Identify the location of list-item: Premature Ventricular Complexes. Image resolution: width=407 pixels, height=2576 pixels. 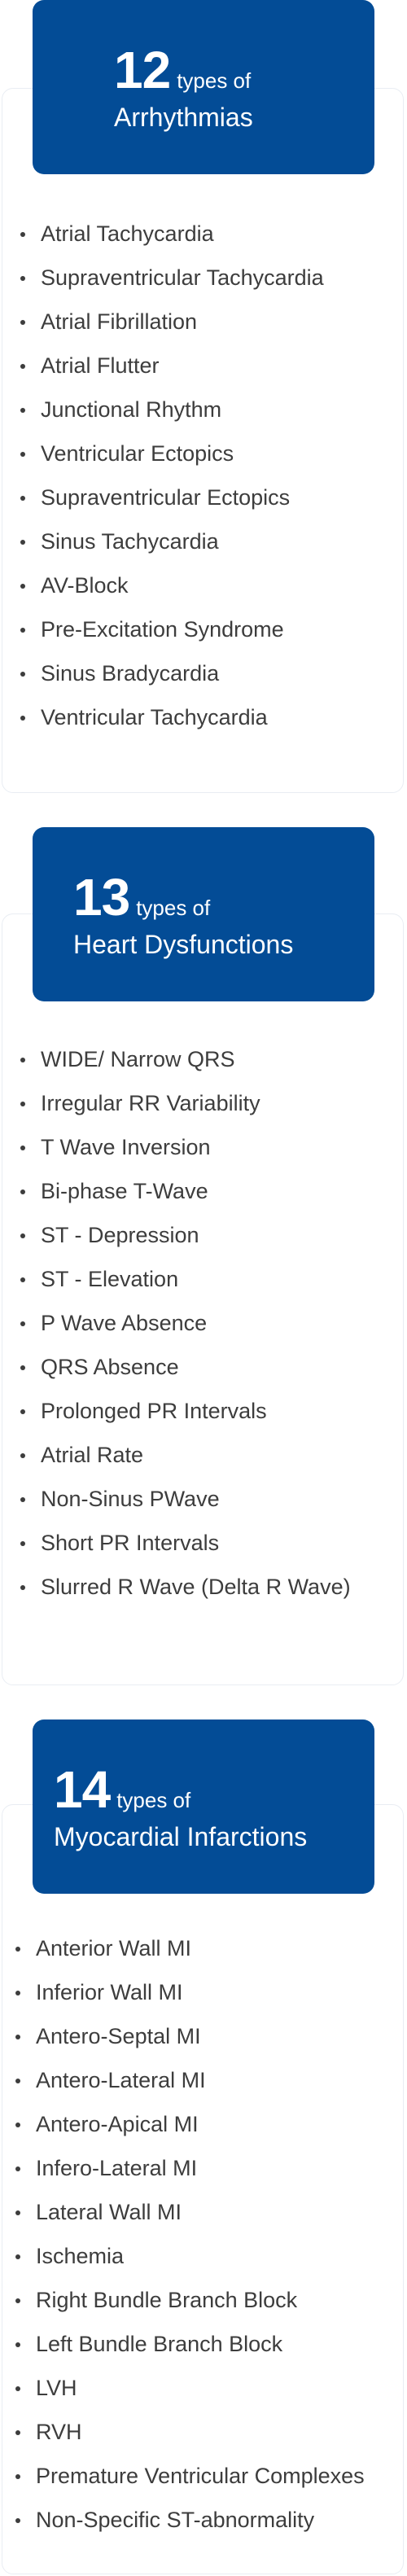
(190, 2476).